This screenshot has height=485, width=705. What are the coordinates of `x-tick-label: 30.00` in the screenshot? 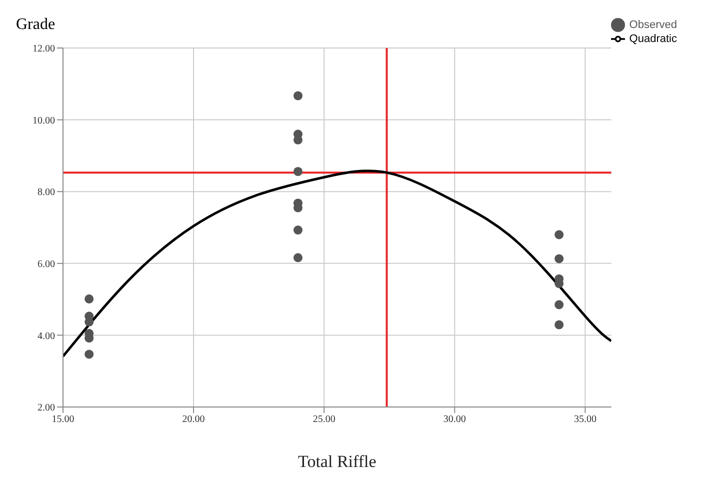 It's located at (454, 420).